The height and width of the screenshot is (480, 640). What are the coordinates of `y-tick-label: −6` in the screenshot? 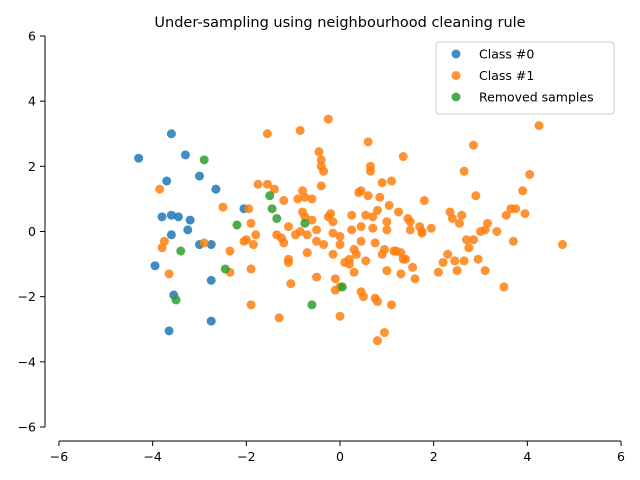 It's located at (27, 427).